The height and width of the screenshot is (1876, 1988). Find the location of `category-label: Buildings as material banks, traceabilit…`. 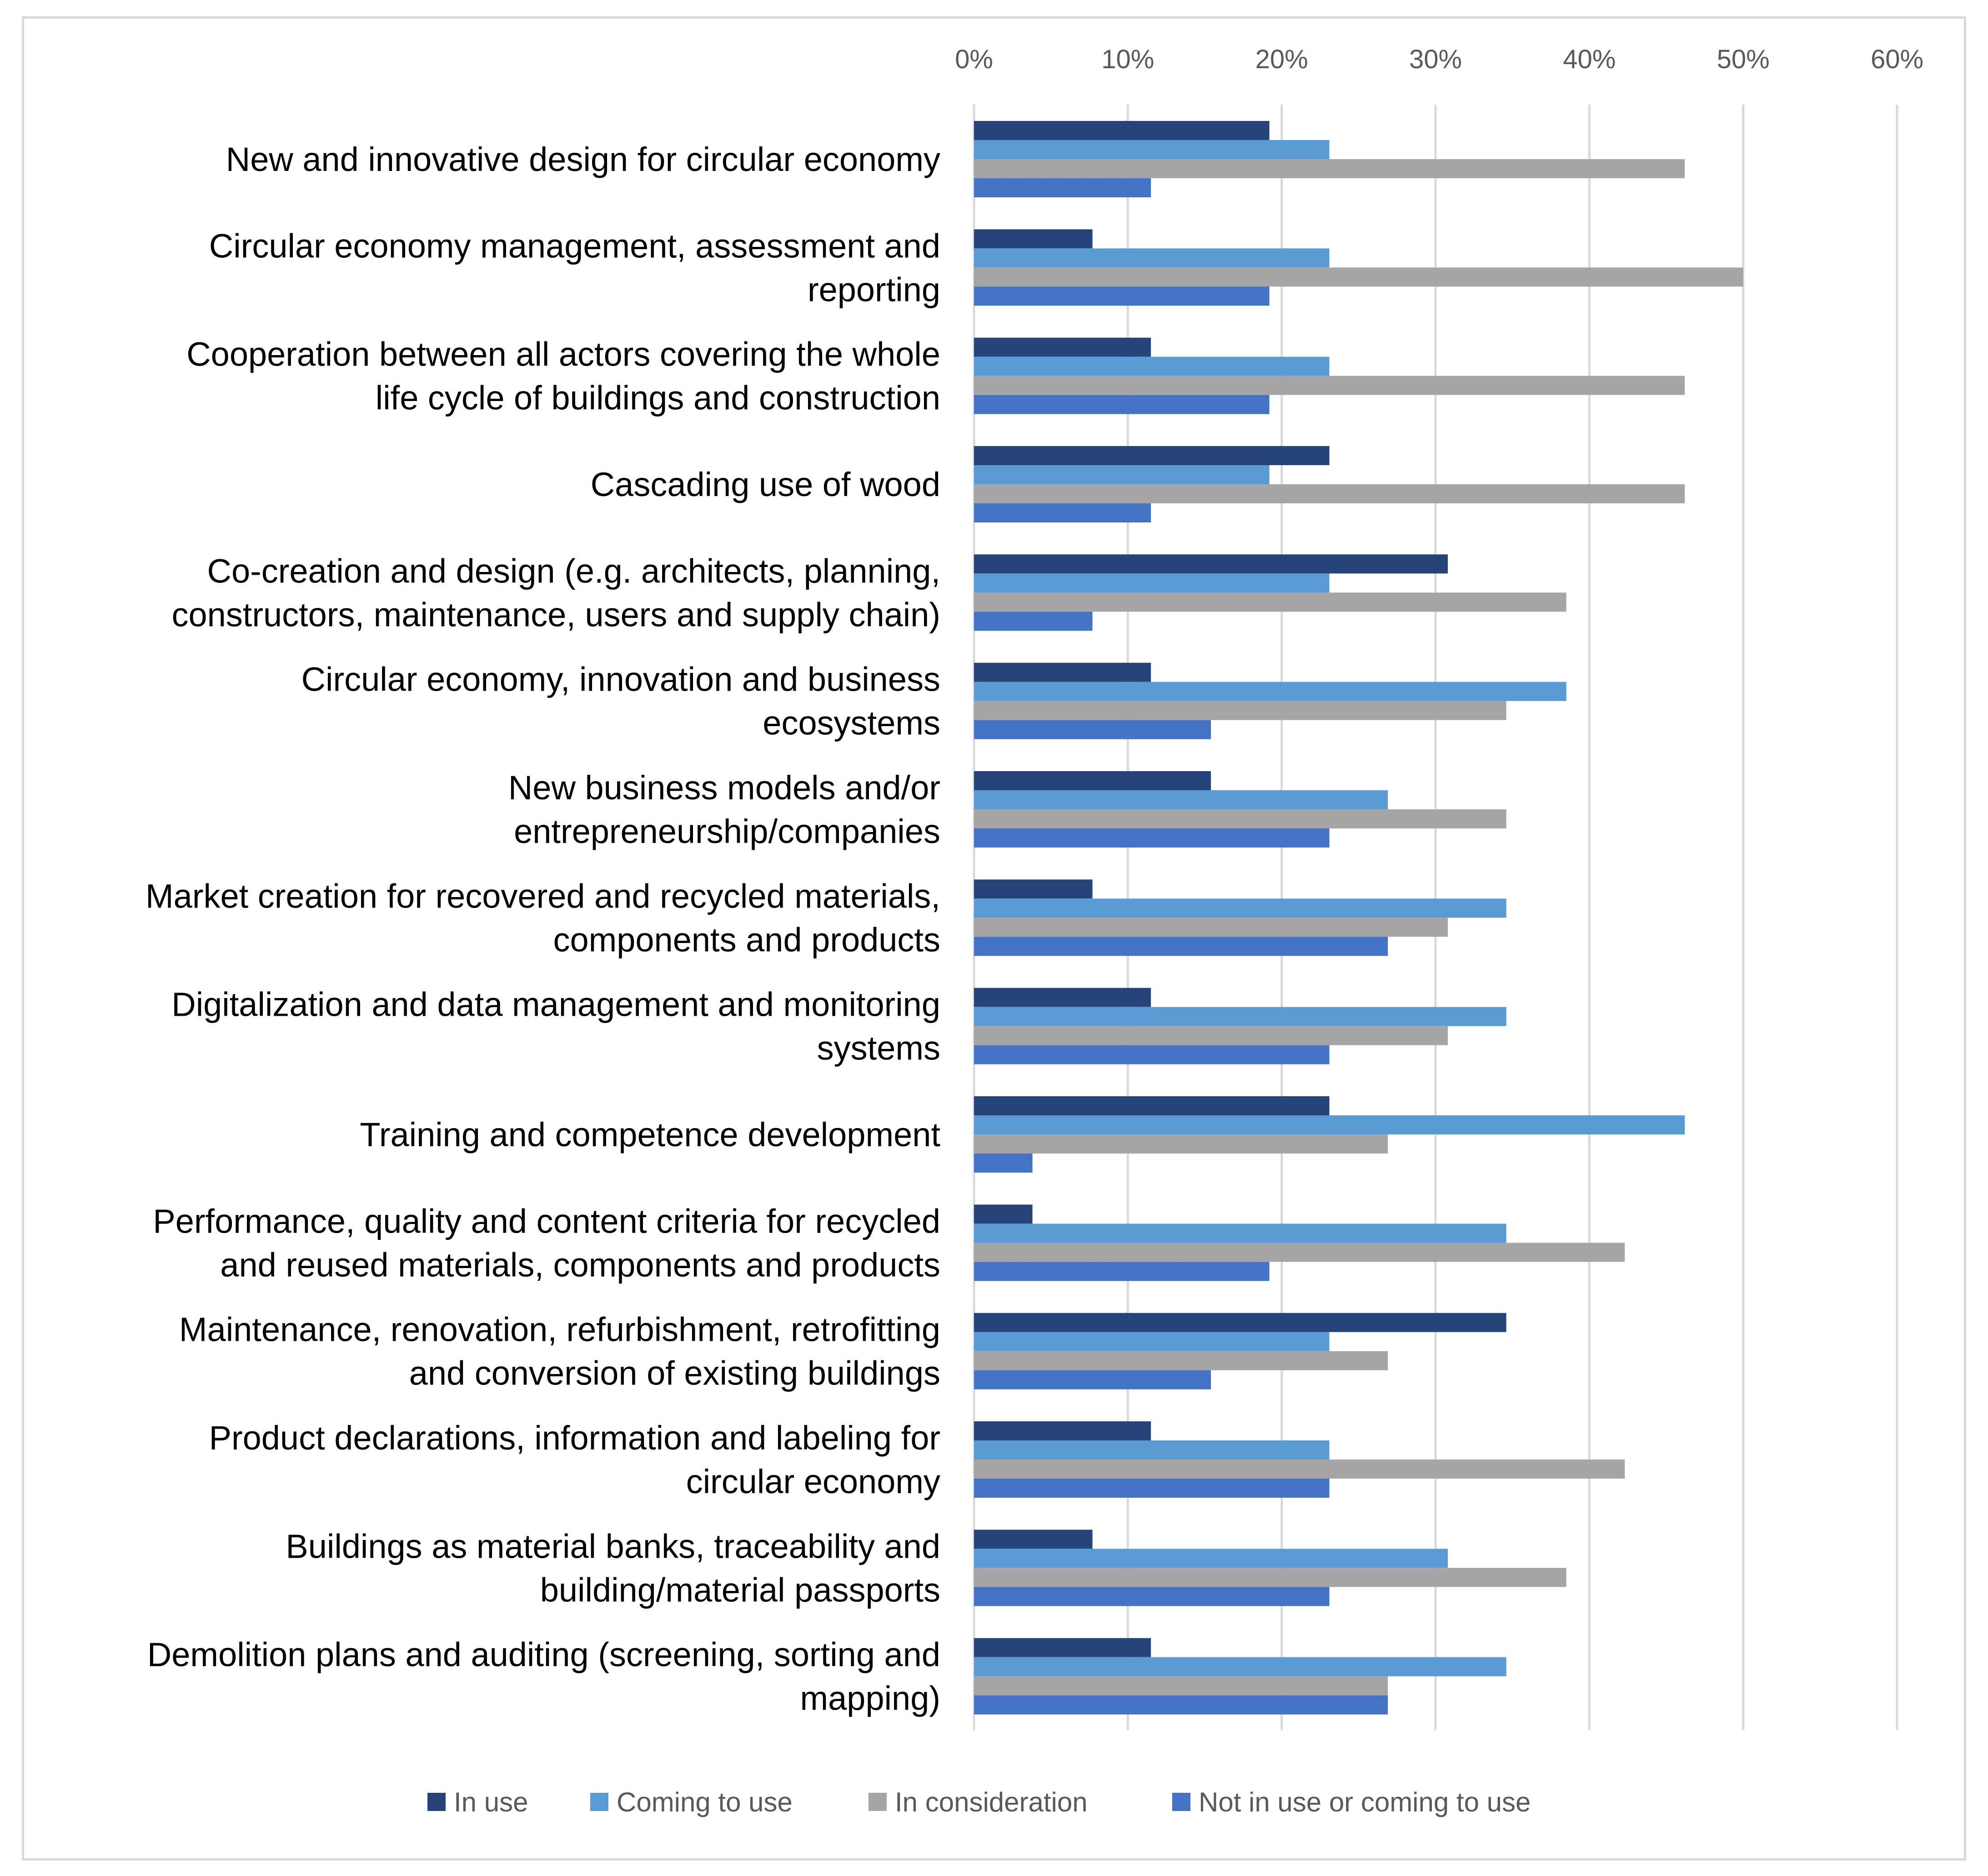

category-label: Buildings as material banks, traceabilit… is located at coordinates (613, 1546).